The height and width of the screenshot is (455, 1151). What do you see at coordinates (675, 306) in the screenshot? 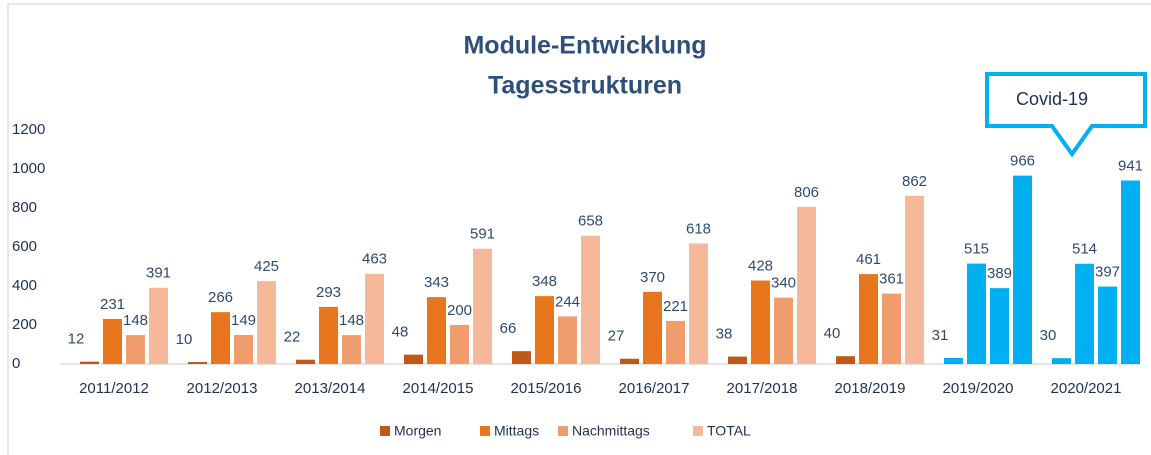
I see `value-label: 221` at bounding box center [675, 306].